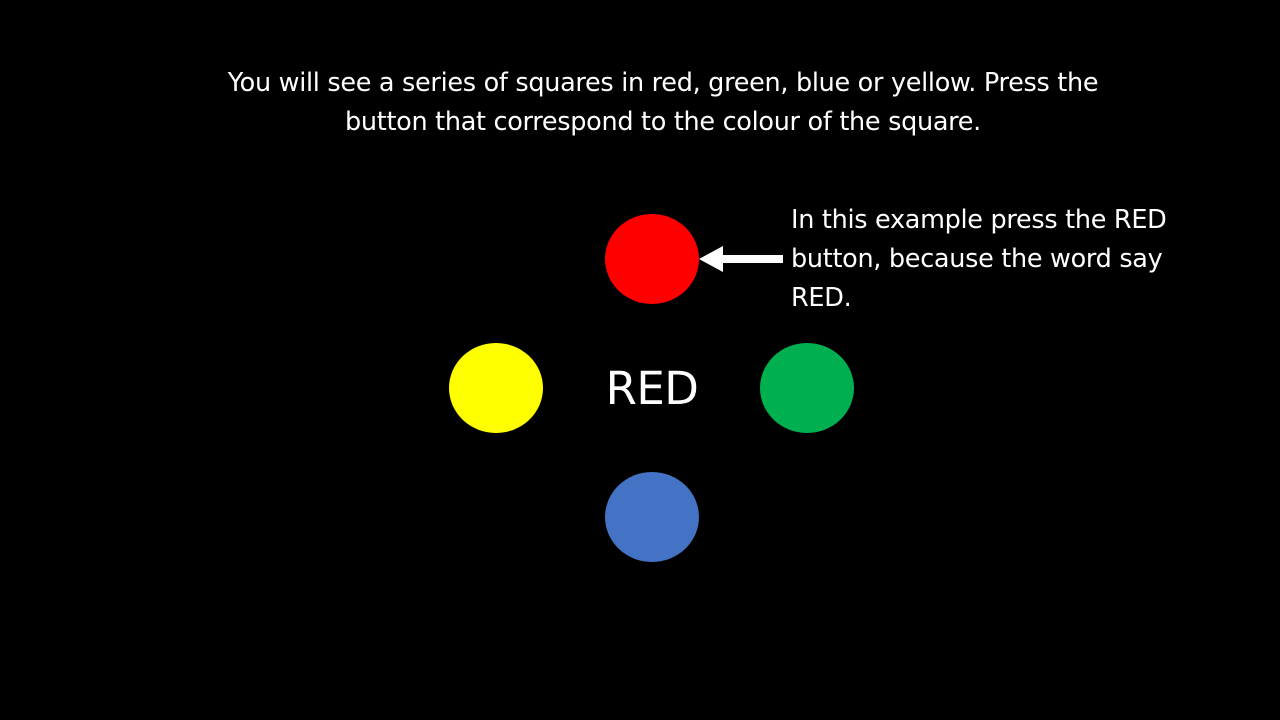 The image size is (1280, 720). I want to click on yellow-button, so click(496, 388).